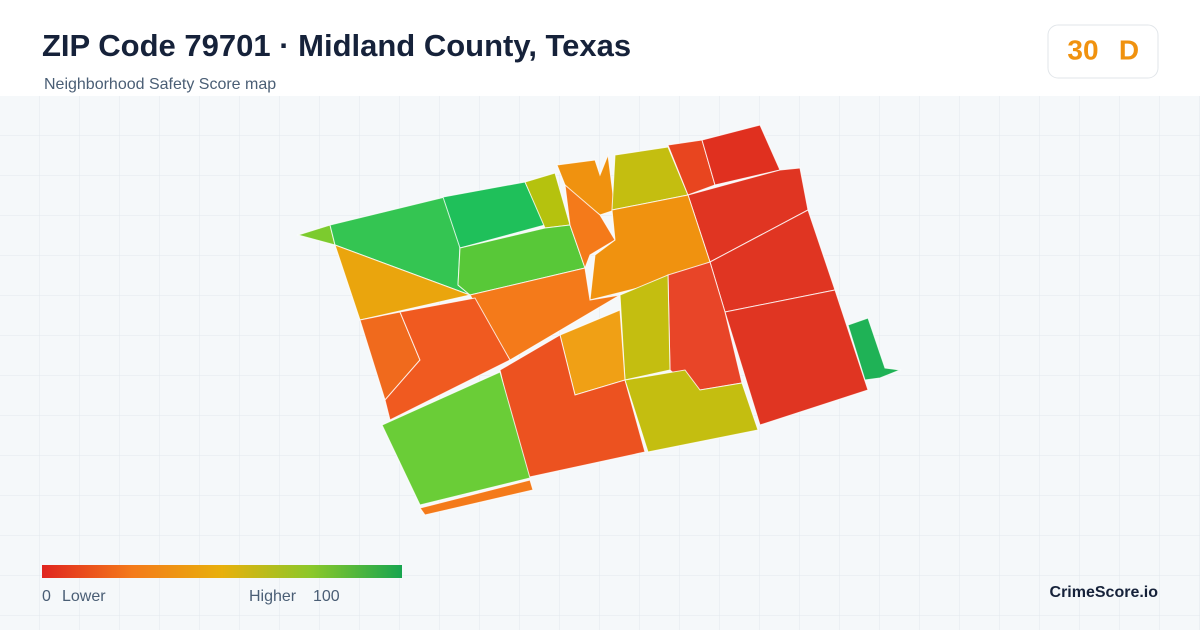 The width and height of the screenshot is (1200, 630). I want to click on brand: CrimeScore.io, so click(1104, 592).